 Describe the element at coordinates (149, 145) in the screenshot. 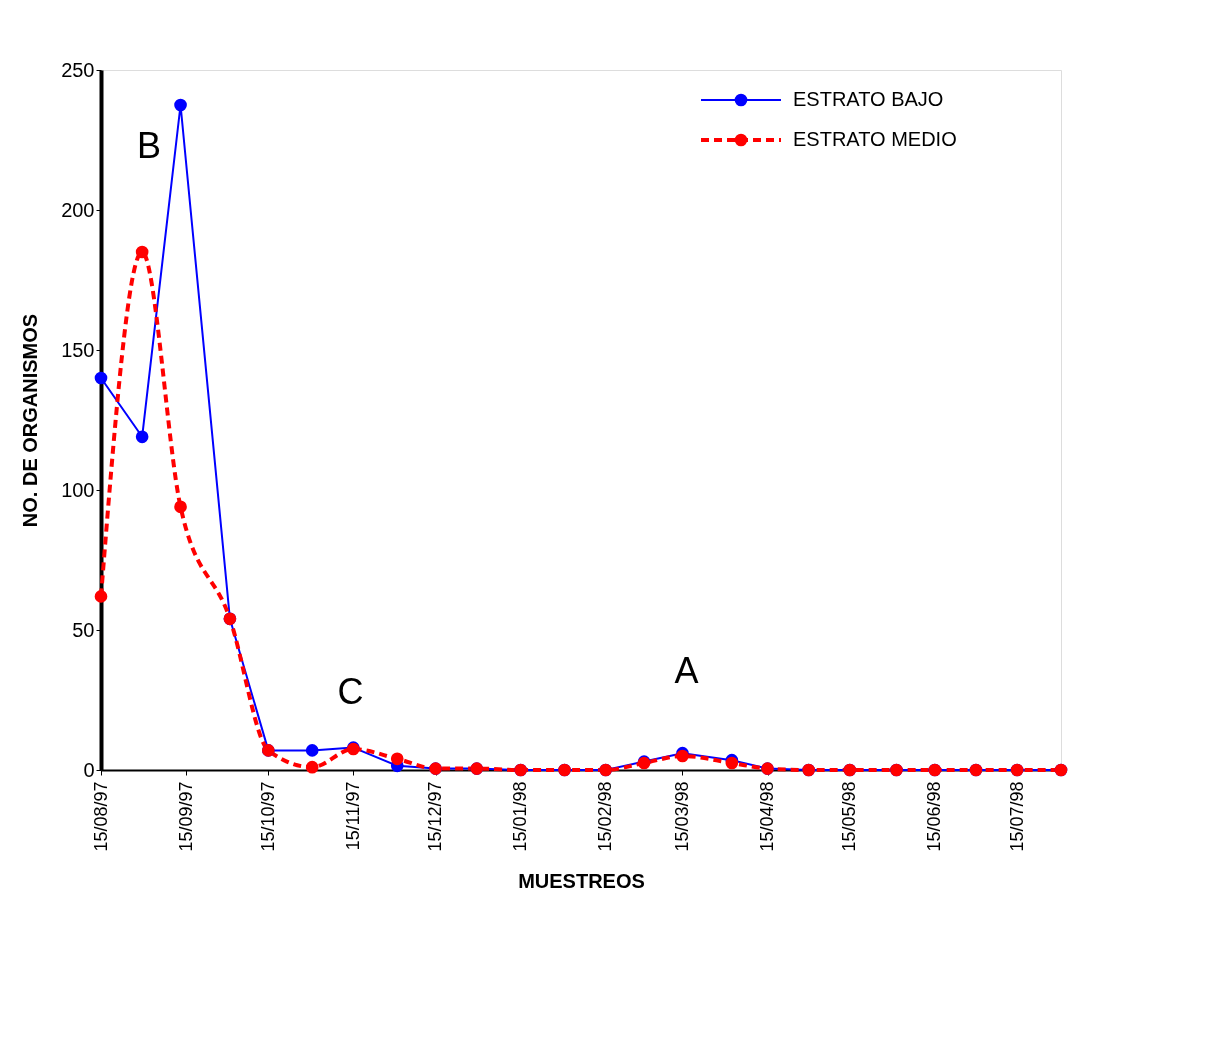

I see `annotation: B` at that location.